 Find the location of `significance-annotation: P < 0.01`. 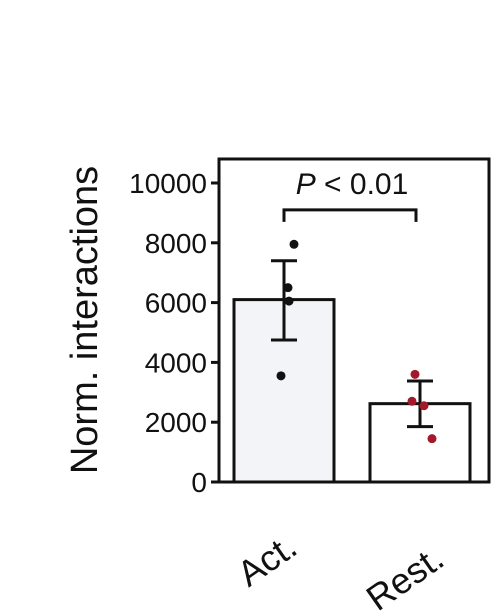

significance-annotation: P < 0.01 is located at coordinates (350, 195).